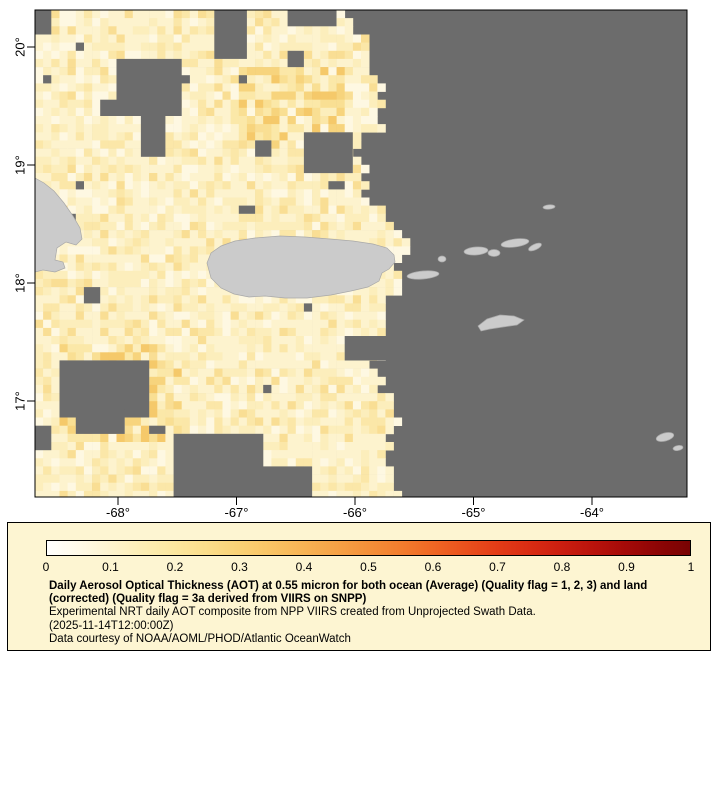  Describe the element at coordinates (501, 323) in the screenshot. I see `landmass-st-croix` at that location.